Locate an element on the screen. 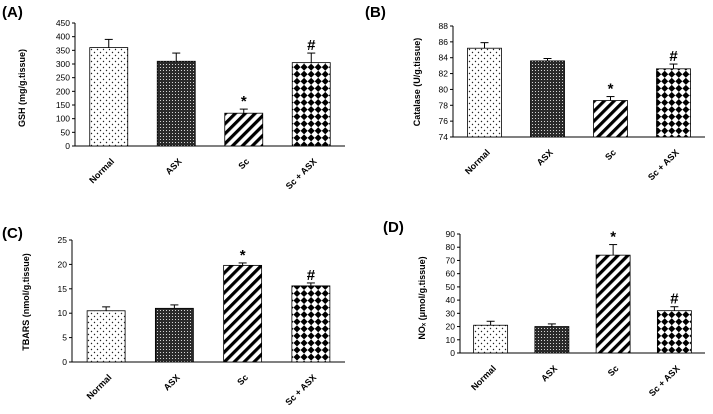  y-tick-label: 40 is located at coordinates (451, 300).